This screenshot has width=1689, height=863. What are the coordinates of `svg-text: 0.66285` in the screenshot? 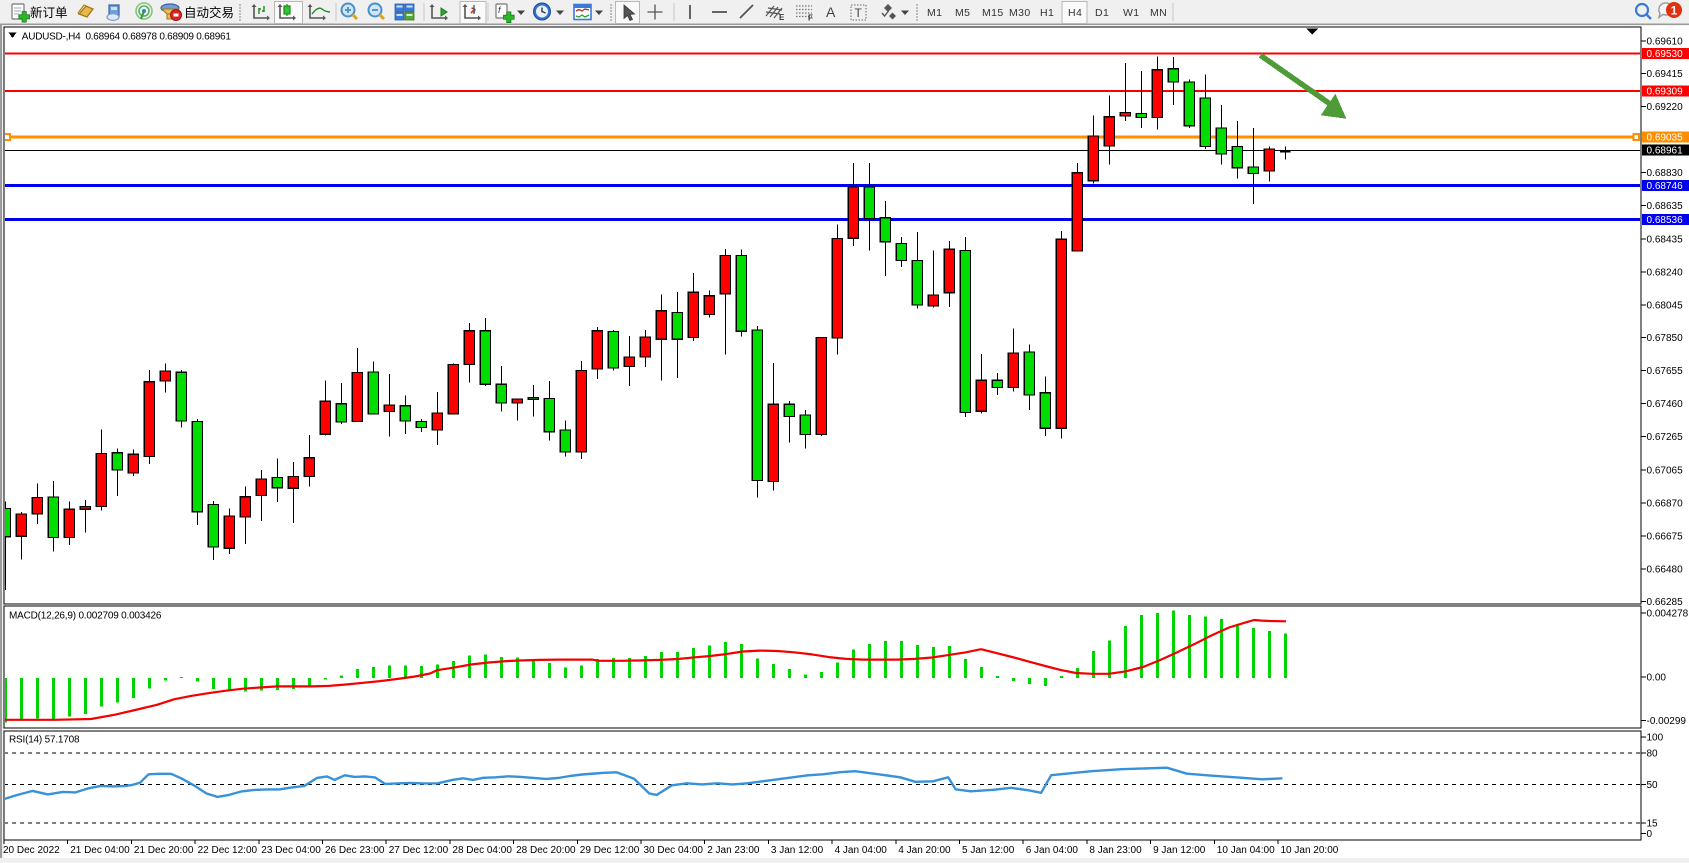 It's located at (1665, 602).